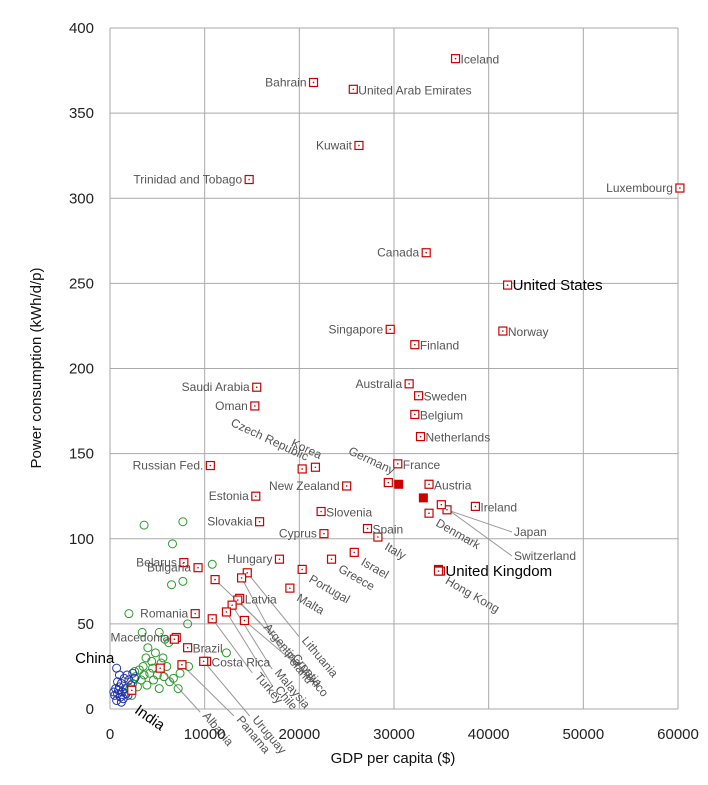 The image size is (708, 785). What do you see at coordinates (378, 384) in the screenshot?
I see `point-label: Australia` at bounding box center [378, 384].